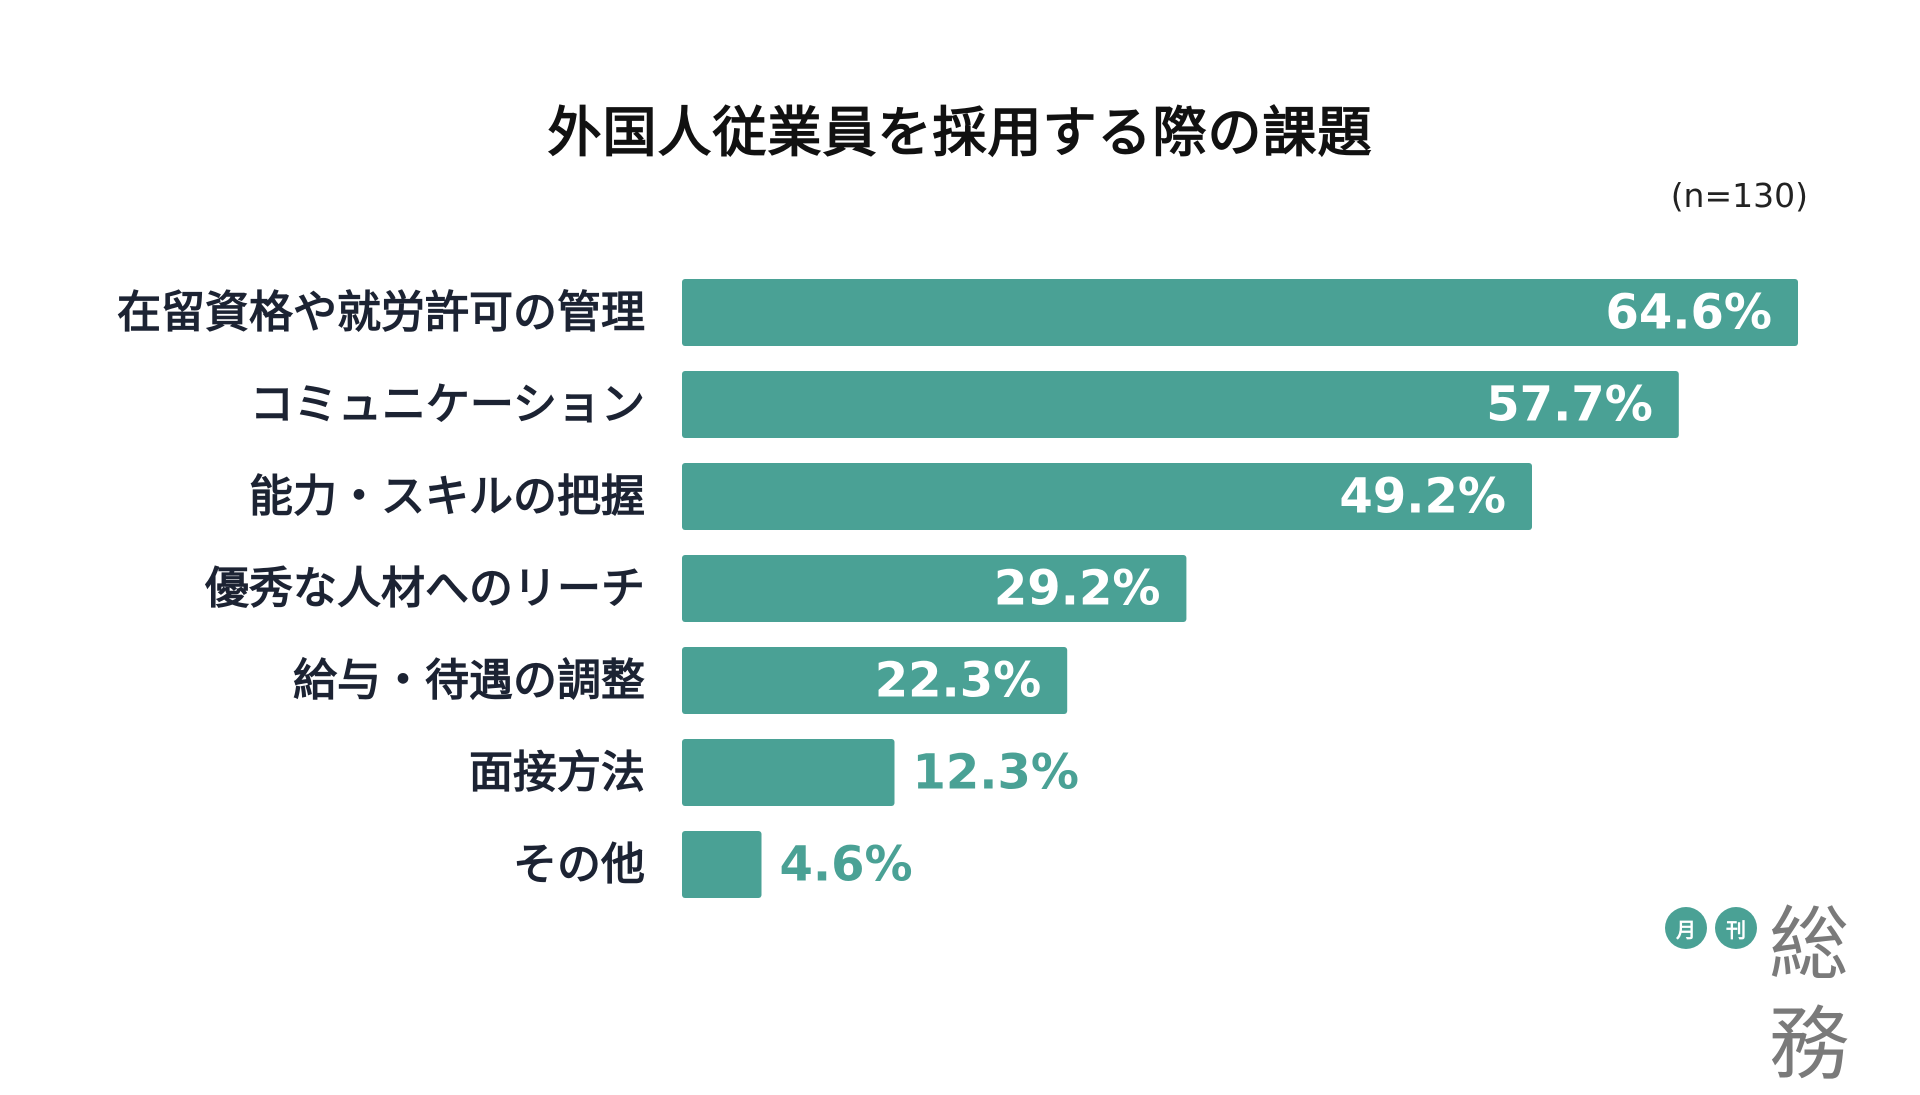 This screenshot has width=1920, height=1095. I want to click on value-label-5: 22.3%, so click(958, 681).